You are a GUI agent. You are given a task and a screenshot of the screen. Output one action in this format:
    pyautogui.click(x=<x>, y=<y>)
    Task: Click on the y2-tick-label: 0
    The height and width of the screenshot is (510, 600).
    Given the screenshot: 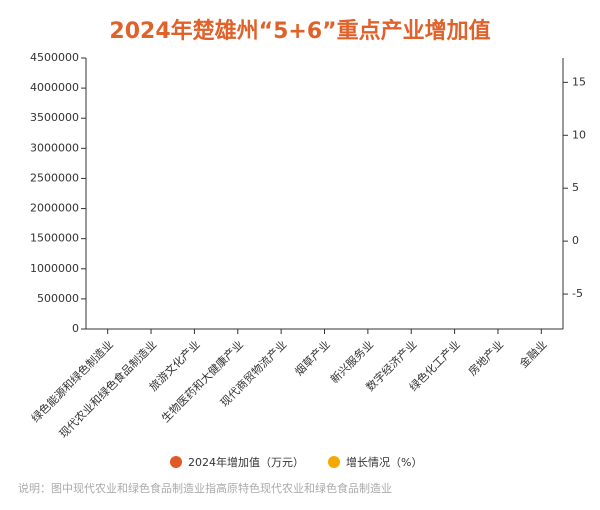 What is the action you would take?
    pyautogui.click(x=575, y=240)
    